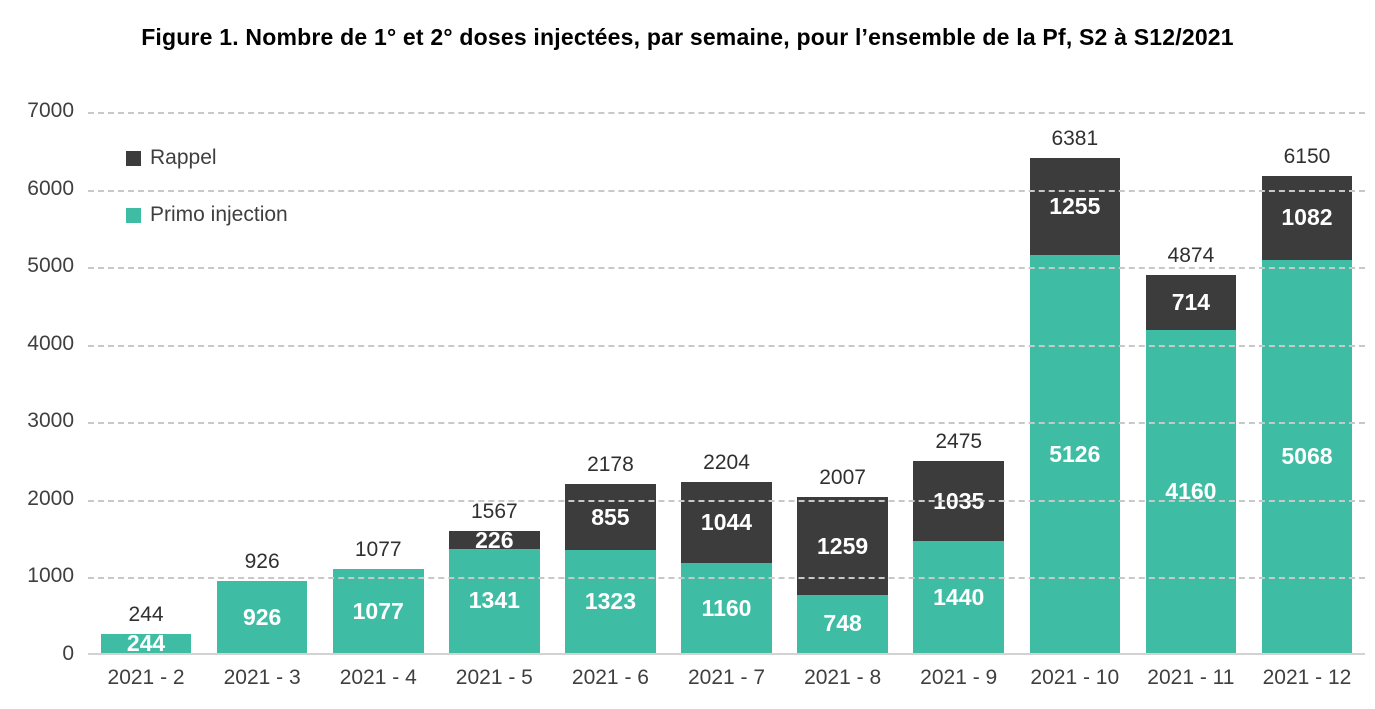 The height and width of the screenshot is (709, 1375). What do you see at coordinates (262, 677) in the screenshot?
I see `x-axis-label: 2021 - 3` at bounding box center [262, 677].